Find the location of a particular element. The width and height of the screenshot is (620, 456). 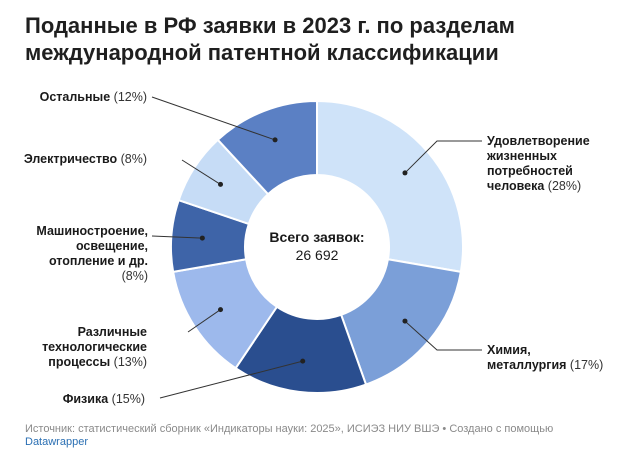

slice-chemistry is located at coordinates (401, 322).